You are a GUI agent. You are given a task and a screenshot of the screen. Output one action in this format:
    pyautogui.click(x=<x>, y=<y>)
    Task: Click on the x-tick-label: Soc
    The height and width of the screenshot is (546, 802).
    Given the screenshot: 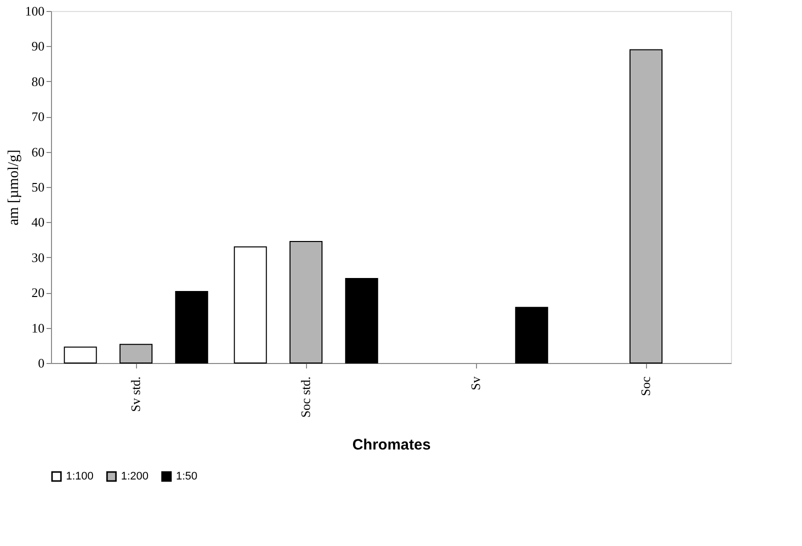 What is the action you would take?
    pyautogui.click(x=645, y=386)
    